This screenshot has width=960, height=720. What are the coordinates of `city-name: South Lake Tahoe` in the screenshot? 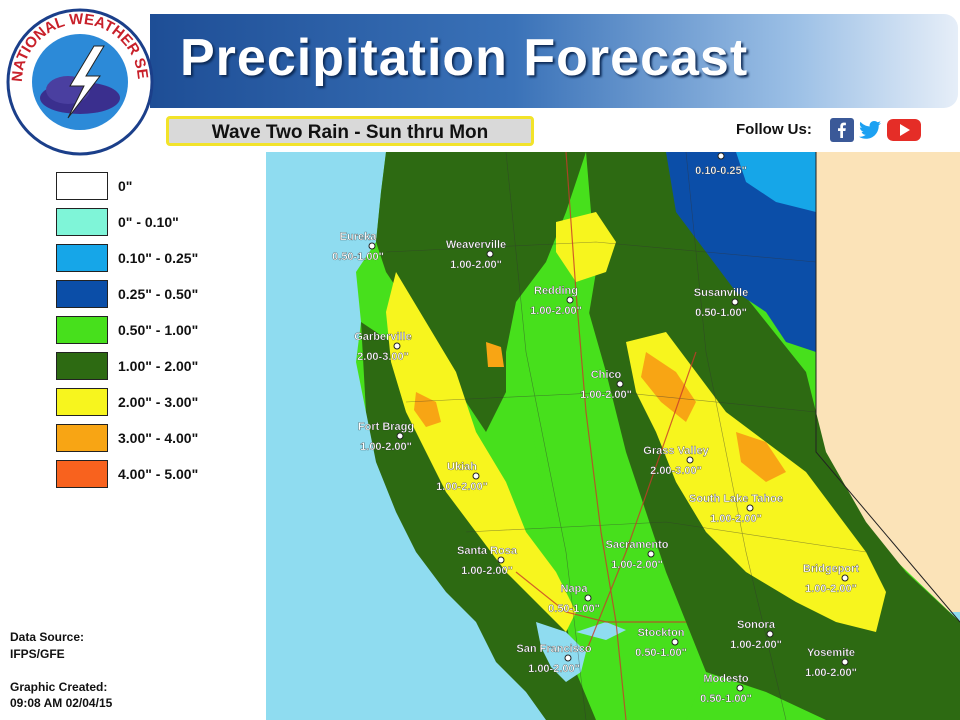 It's located at (736, 499).